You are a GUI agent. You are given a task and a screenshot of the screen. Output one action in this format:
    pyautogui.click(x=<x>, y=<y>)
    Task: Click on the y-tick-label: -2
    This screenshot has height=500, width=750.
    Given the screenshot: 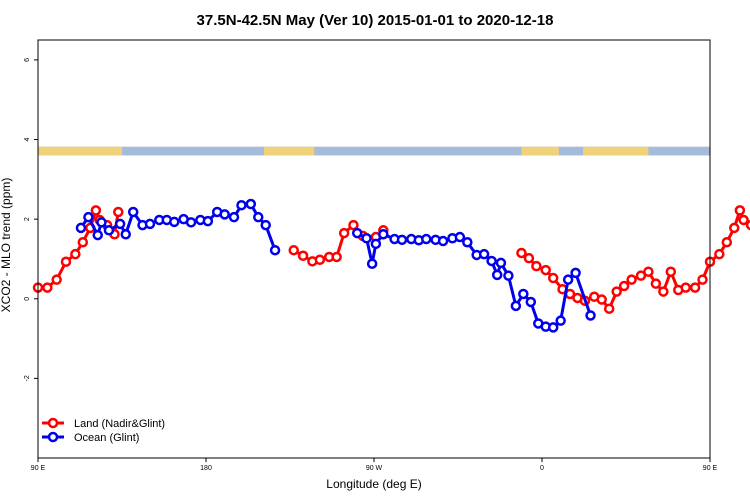 What is the action you would take?
    pyautogui.click(x=27, y=378)
    